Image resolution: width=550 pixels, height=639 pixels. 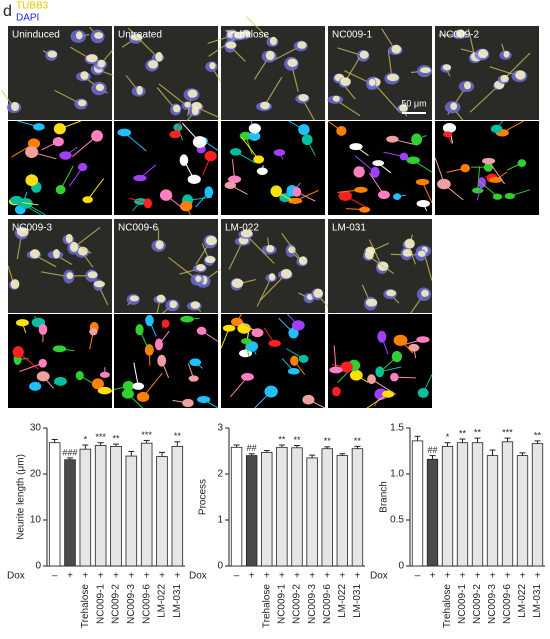 What do you see at coordinates (146, 604) in the screenshot?
I see `x-tick-label: NC009-6` at bounding box center [146, 604].